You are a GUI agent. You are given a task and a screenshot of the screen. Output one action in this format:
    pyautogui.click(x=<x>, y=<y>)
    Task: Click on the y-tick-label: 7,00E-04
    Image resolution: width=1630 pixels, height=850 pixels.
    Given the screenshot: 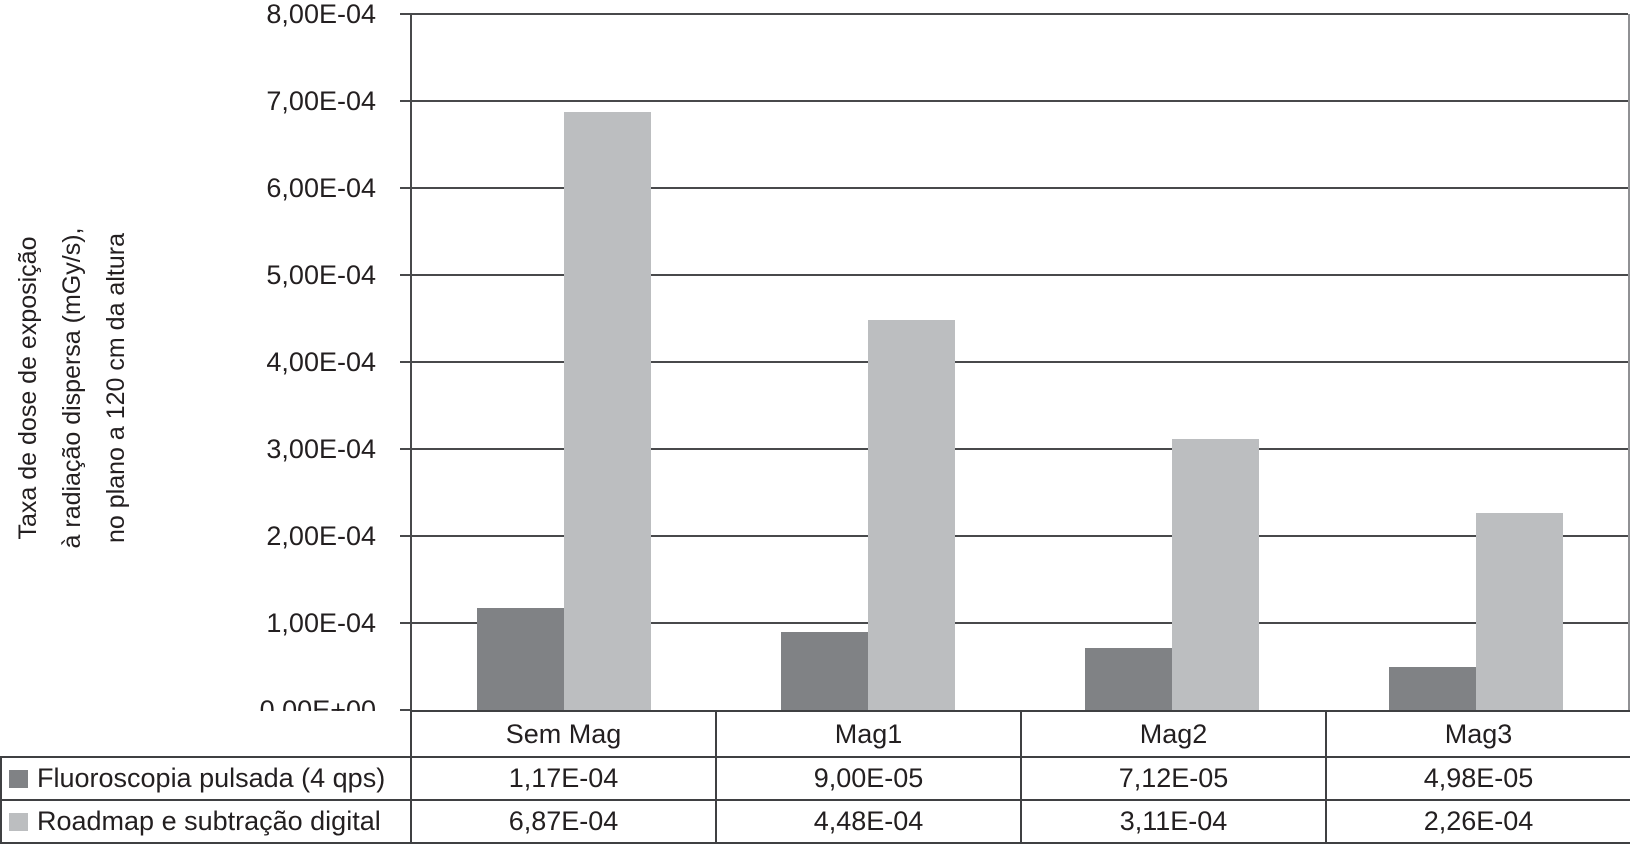 What is the action you would take?
    pyautogui.click(x=321, y=101)
    